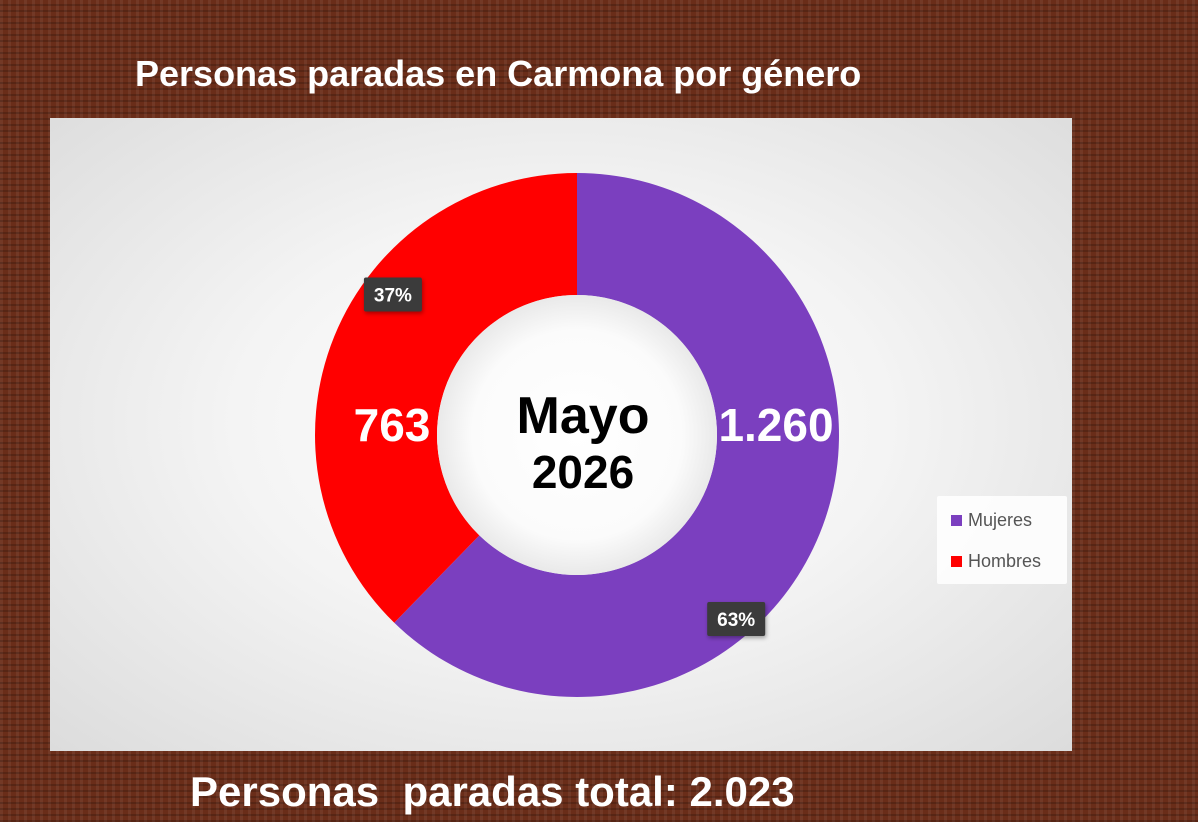  Describe the element at coordinates (492, 791) in the screenshot. I see `footer-total: Personas paradas total: 2.023` at that location.